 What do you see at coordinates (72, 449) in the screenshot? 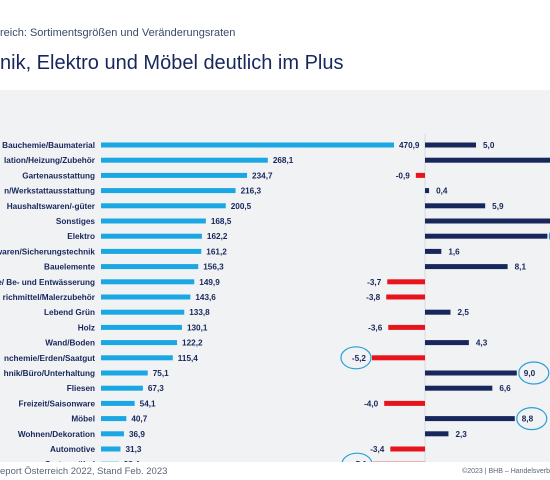
I see `category-label: Automotive` at bounding box center [72, 449].